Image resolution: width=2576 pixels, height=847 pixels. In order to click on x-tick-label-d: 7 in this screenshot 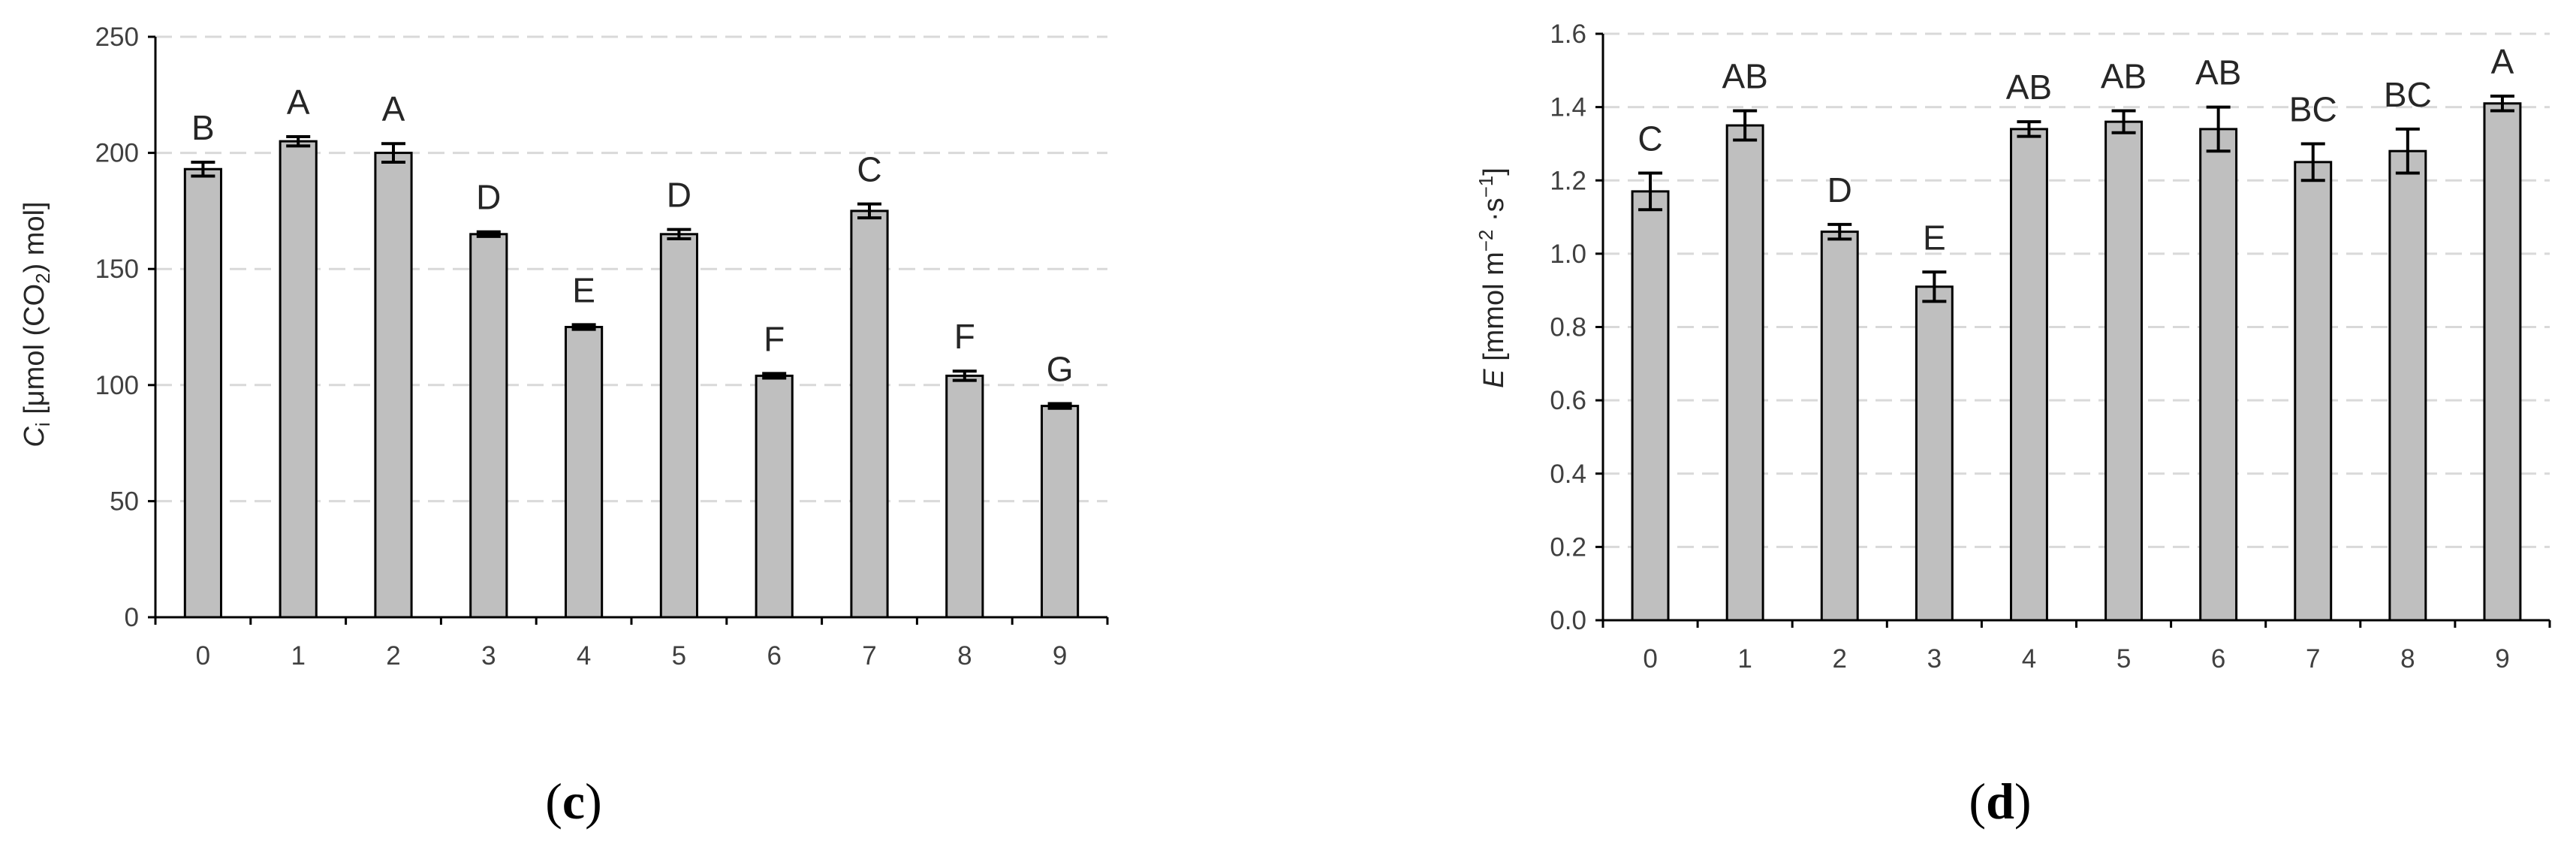, I will do `click(2313, 659)`.